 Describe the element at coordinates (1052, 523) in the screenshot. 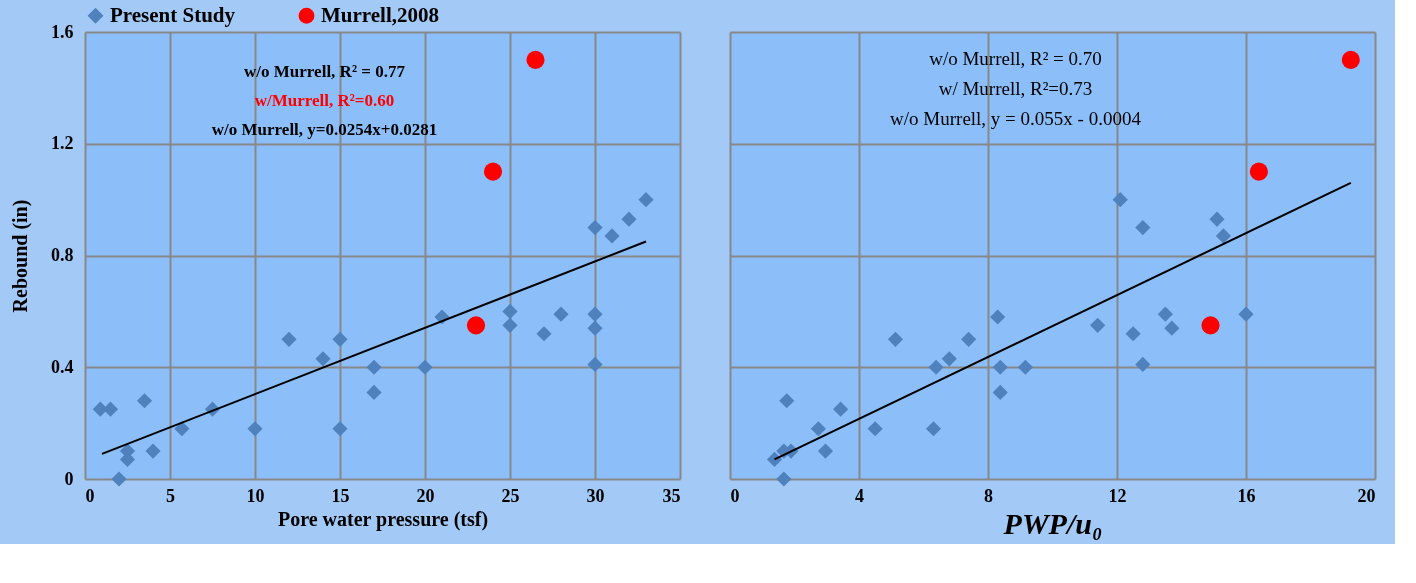

I see `x-axis-title: PWP/u₀` at that location.